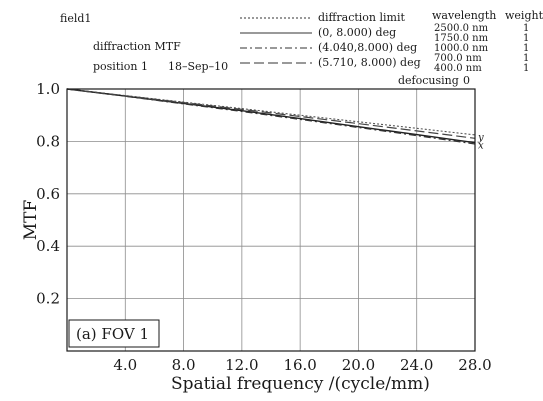 This screenshot has height=401, width=543. What do you see at coordinates (367, 47) in the screenshot?
I see `legend-label: (4.040,8.000) deg` at bounding box center [367, 47].